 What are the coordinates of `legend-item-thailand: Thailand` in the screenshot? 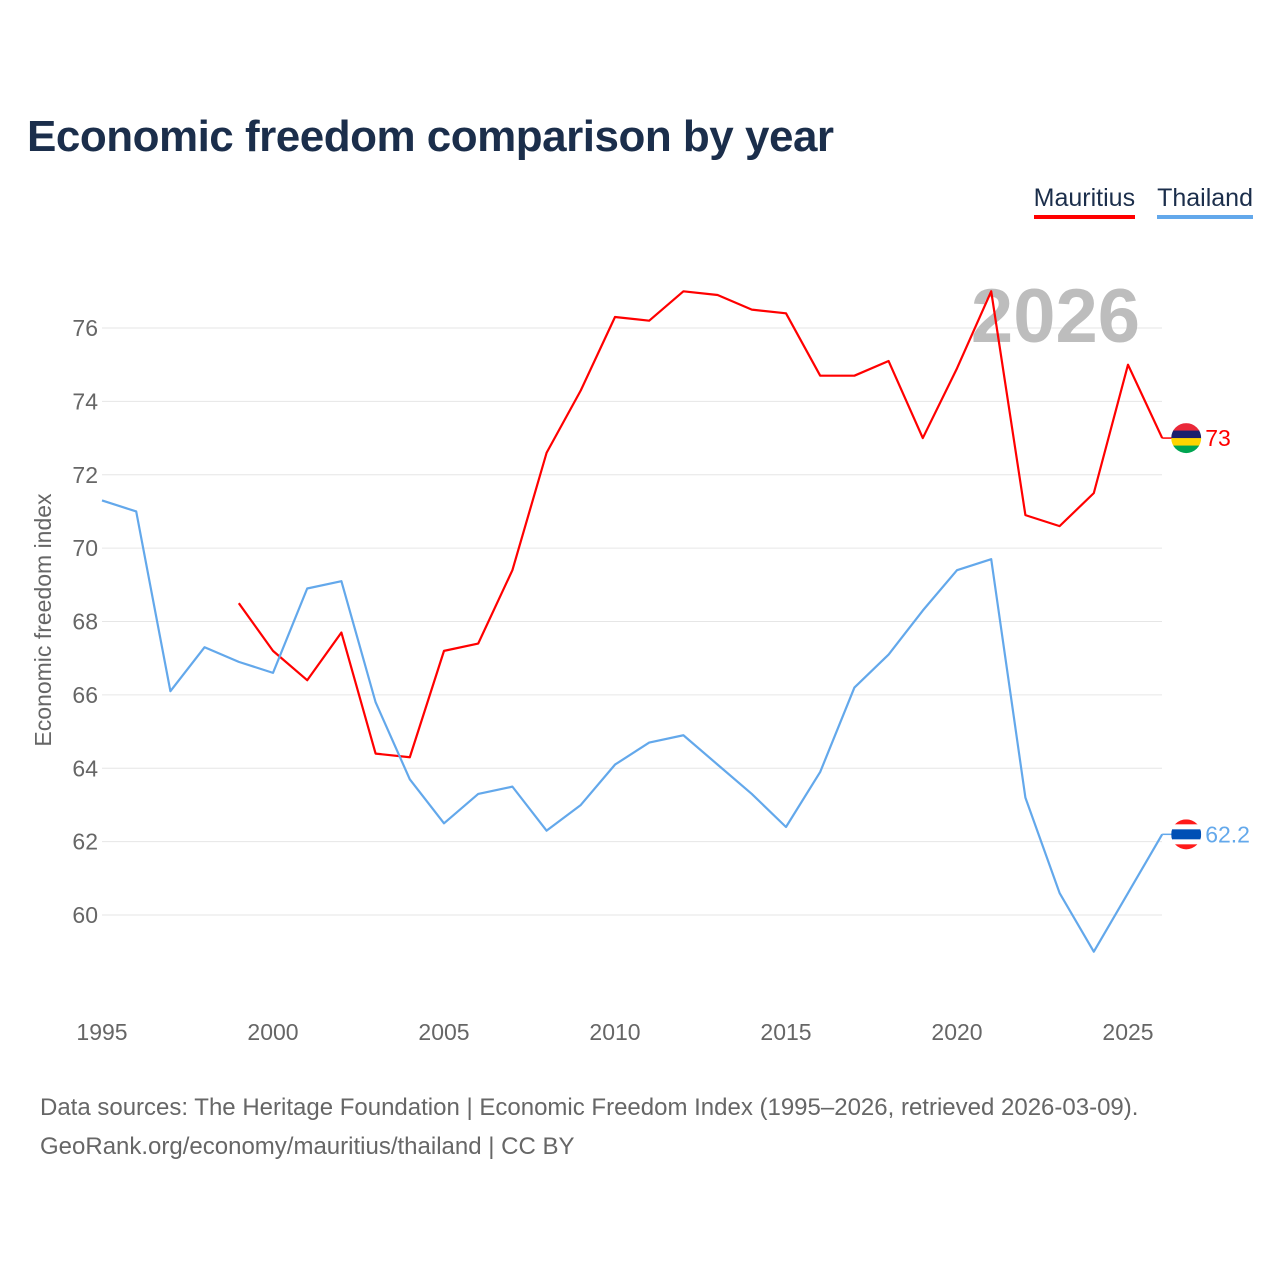 It's located at (1205, 201).